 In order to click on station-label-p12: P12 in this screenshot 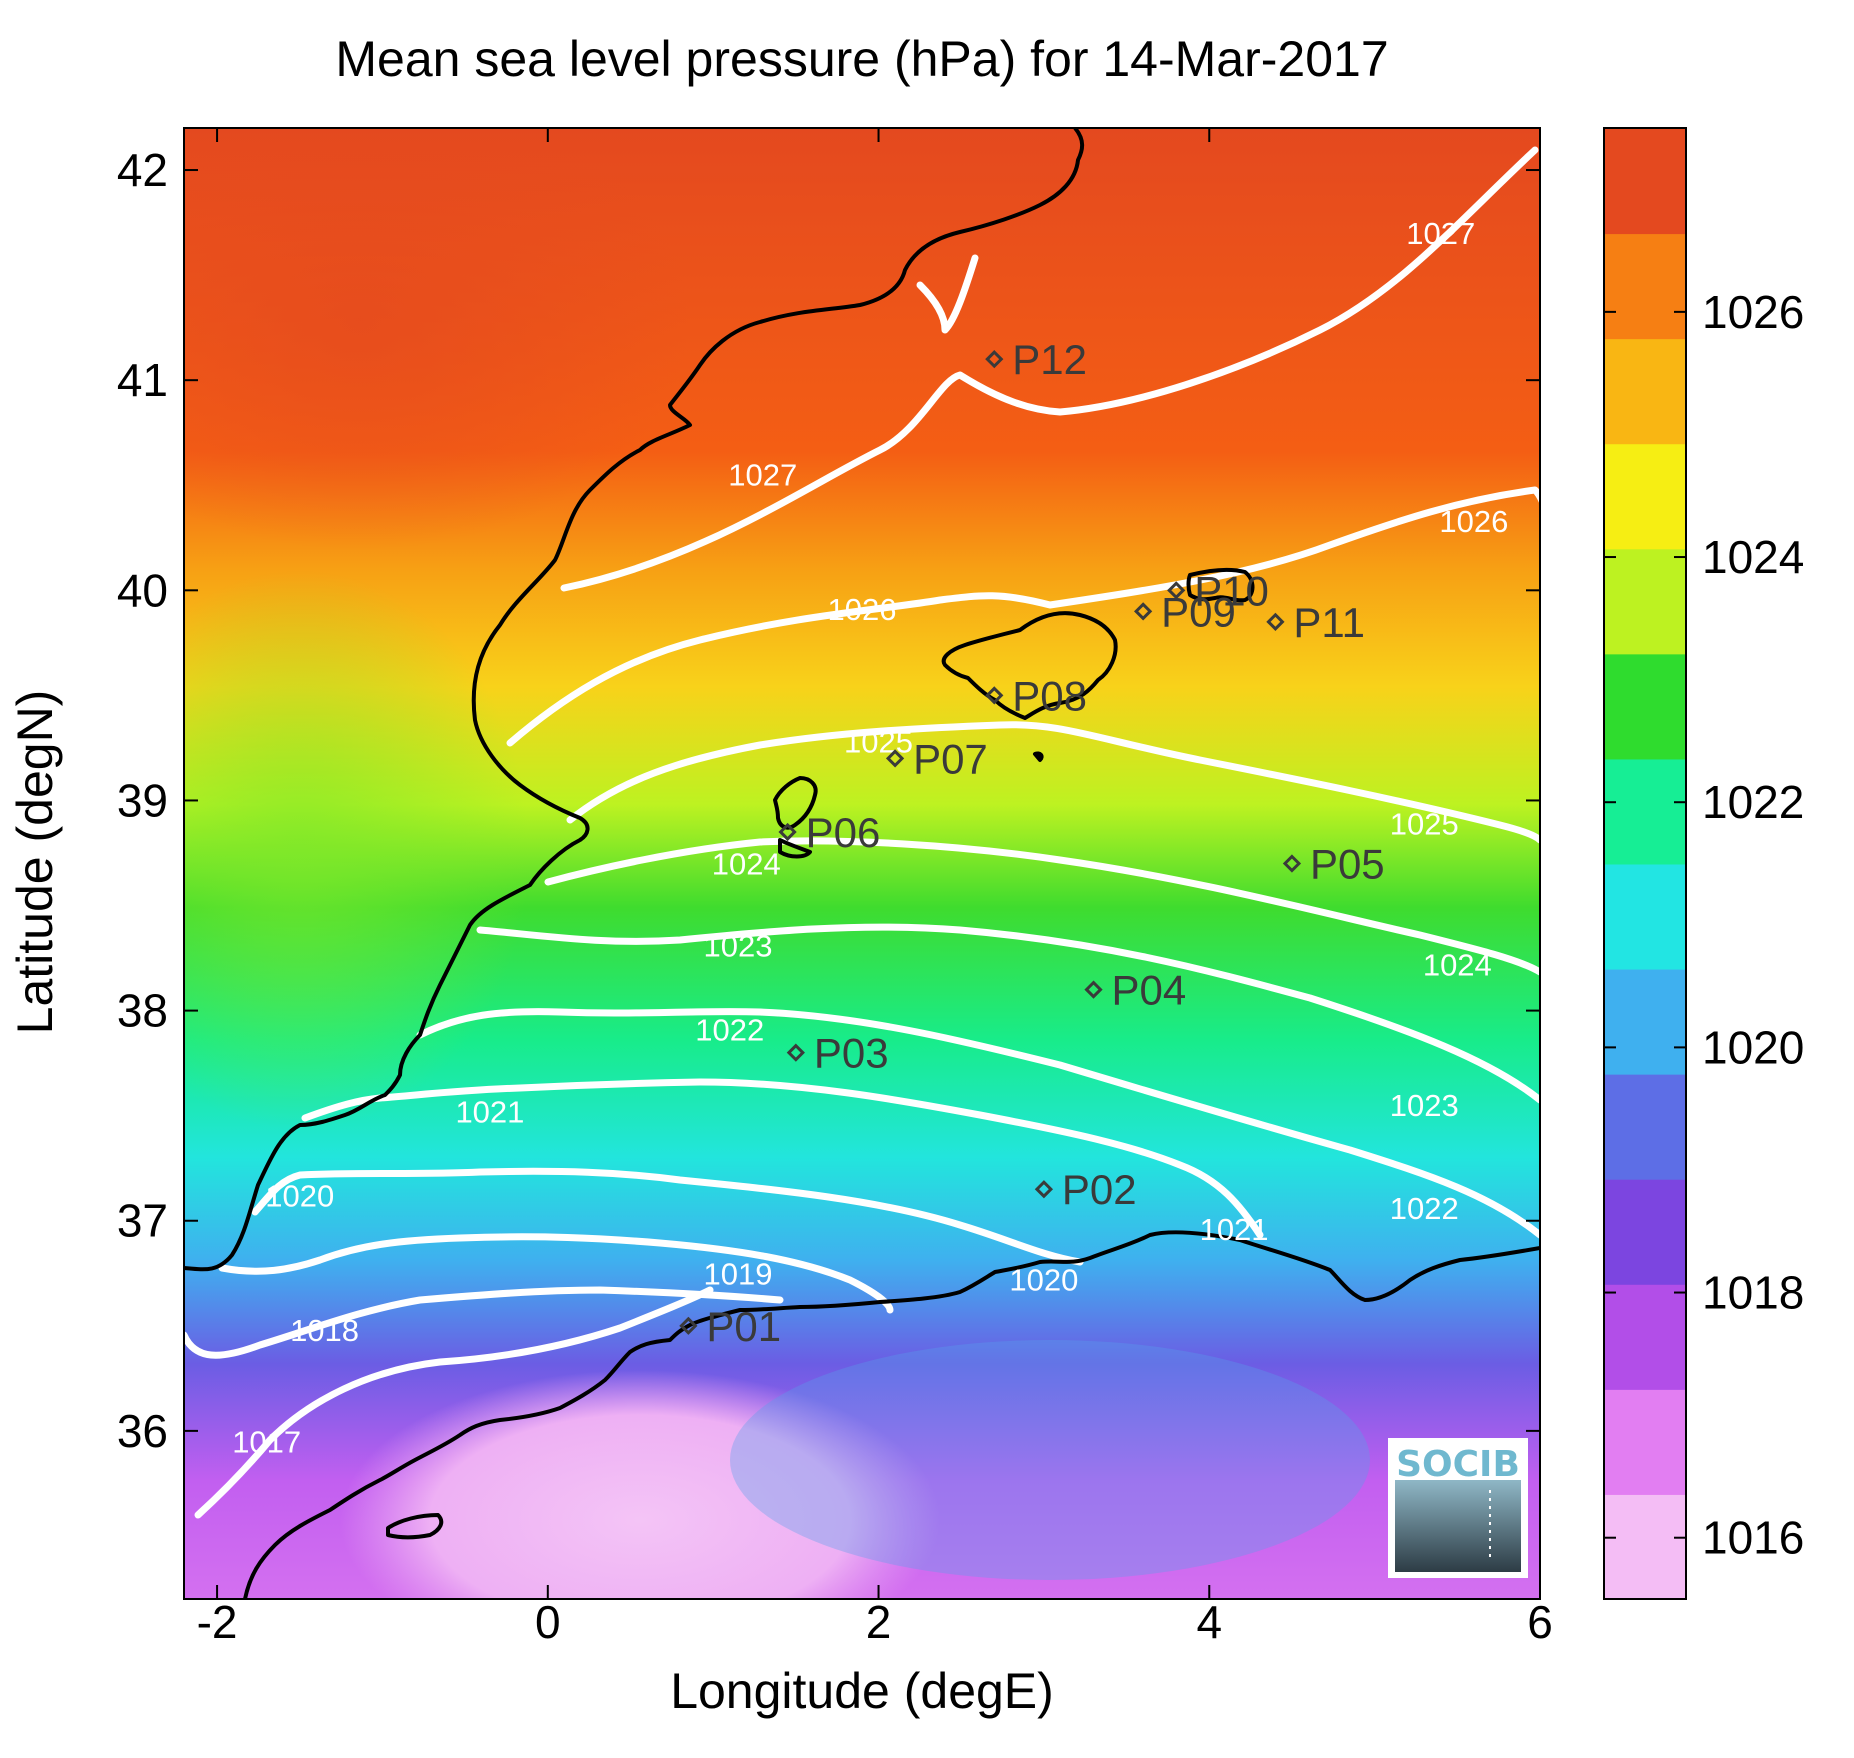, I will do `click(1049, 359)`.